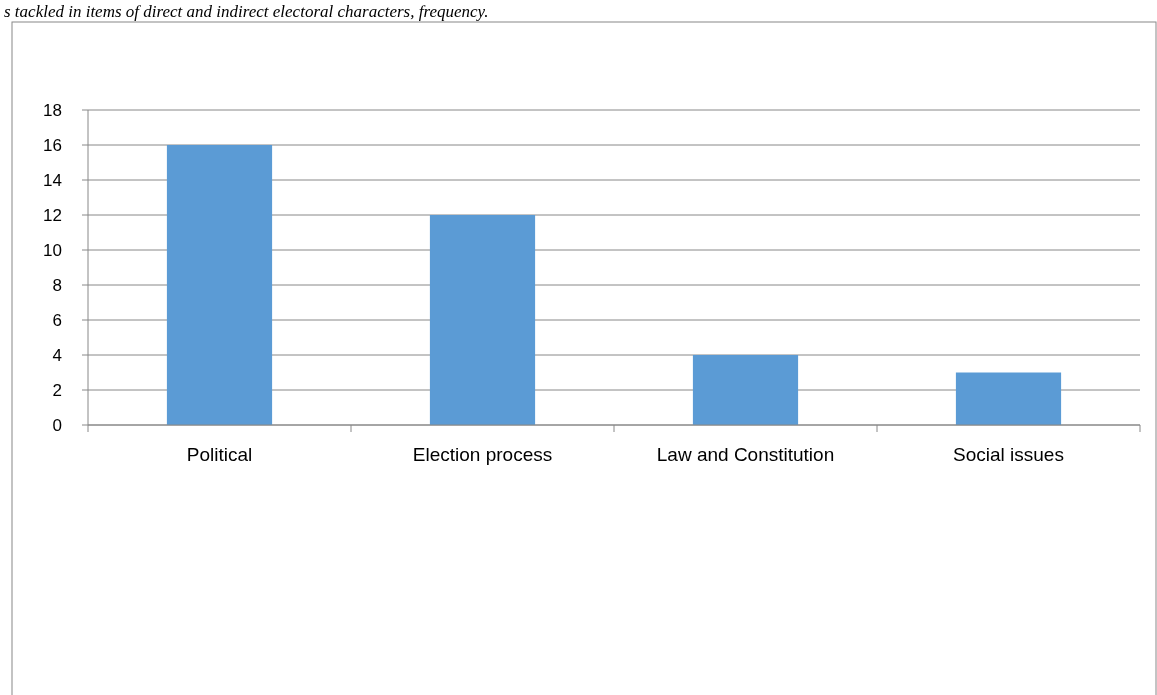  I want to click on y-tick-label: 0, so click(57, 425).